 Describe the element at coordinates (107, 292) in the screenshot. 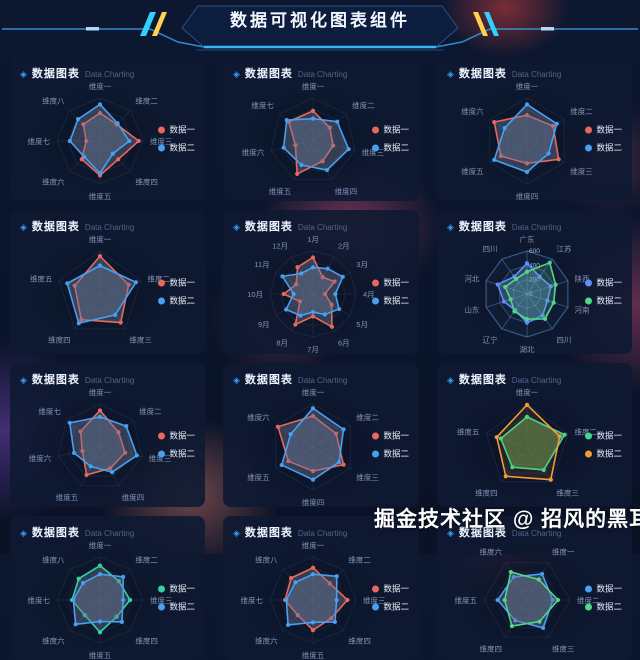

I see `radar-chart: 维度一 维度二 维度三 维度四 维度五 数据一 数据二` at that location.